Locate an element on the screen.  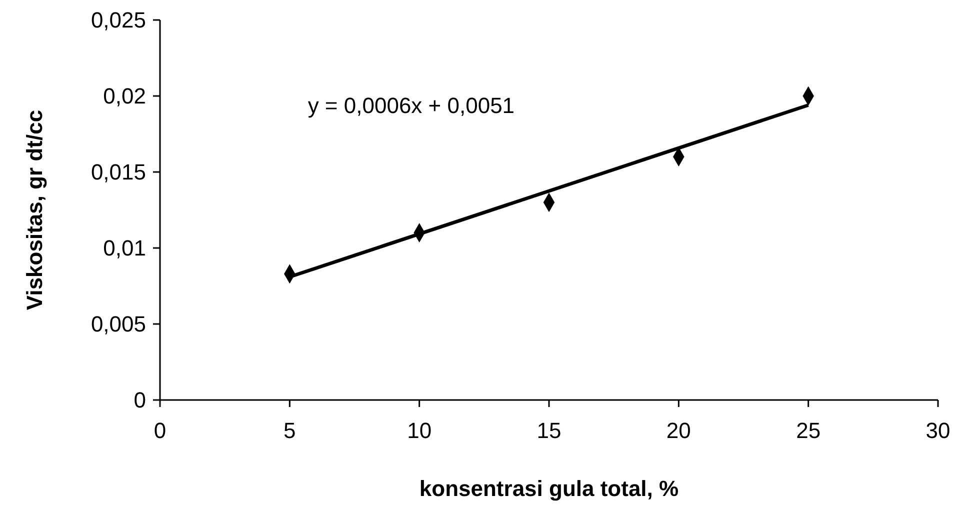
x-tick-label: 25 is located at coordinates (808, 430).